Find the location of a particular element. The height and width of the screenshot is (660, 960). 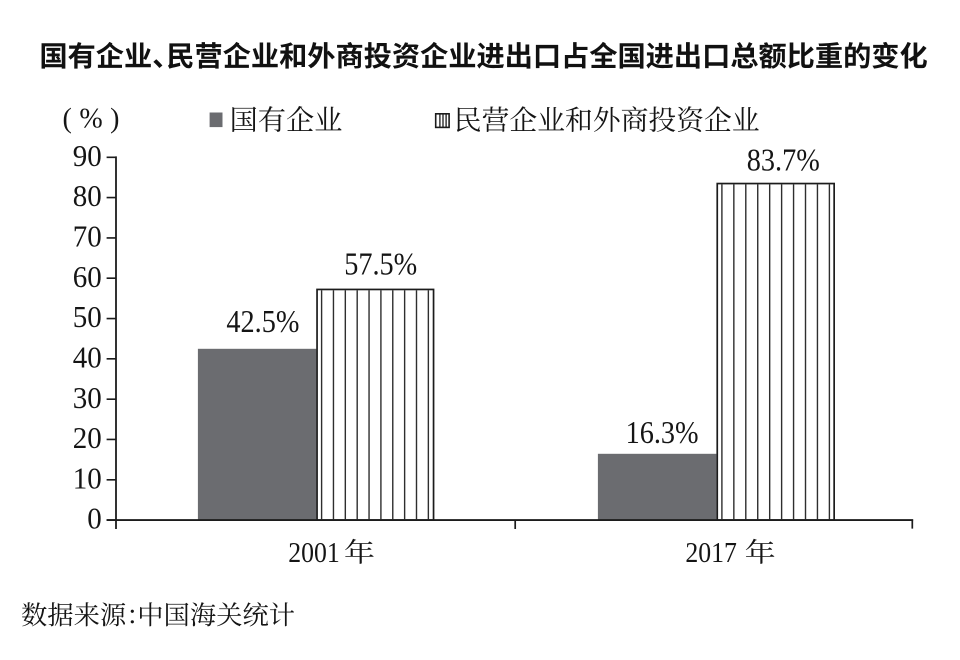

svg-text: 20 is located at coordinates (87, 437).